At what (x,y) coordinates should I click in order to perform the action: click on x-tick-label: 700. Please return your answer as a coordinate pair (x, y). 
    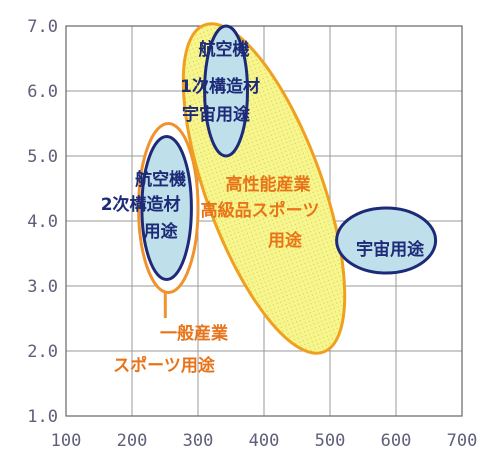
    Looking at the image, I should click on (462, 441).